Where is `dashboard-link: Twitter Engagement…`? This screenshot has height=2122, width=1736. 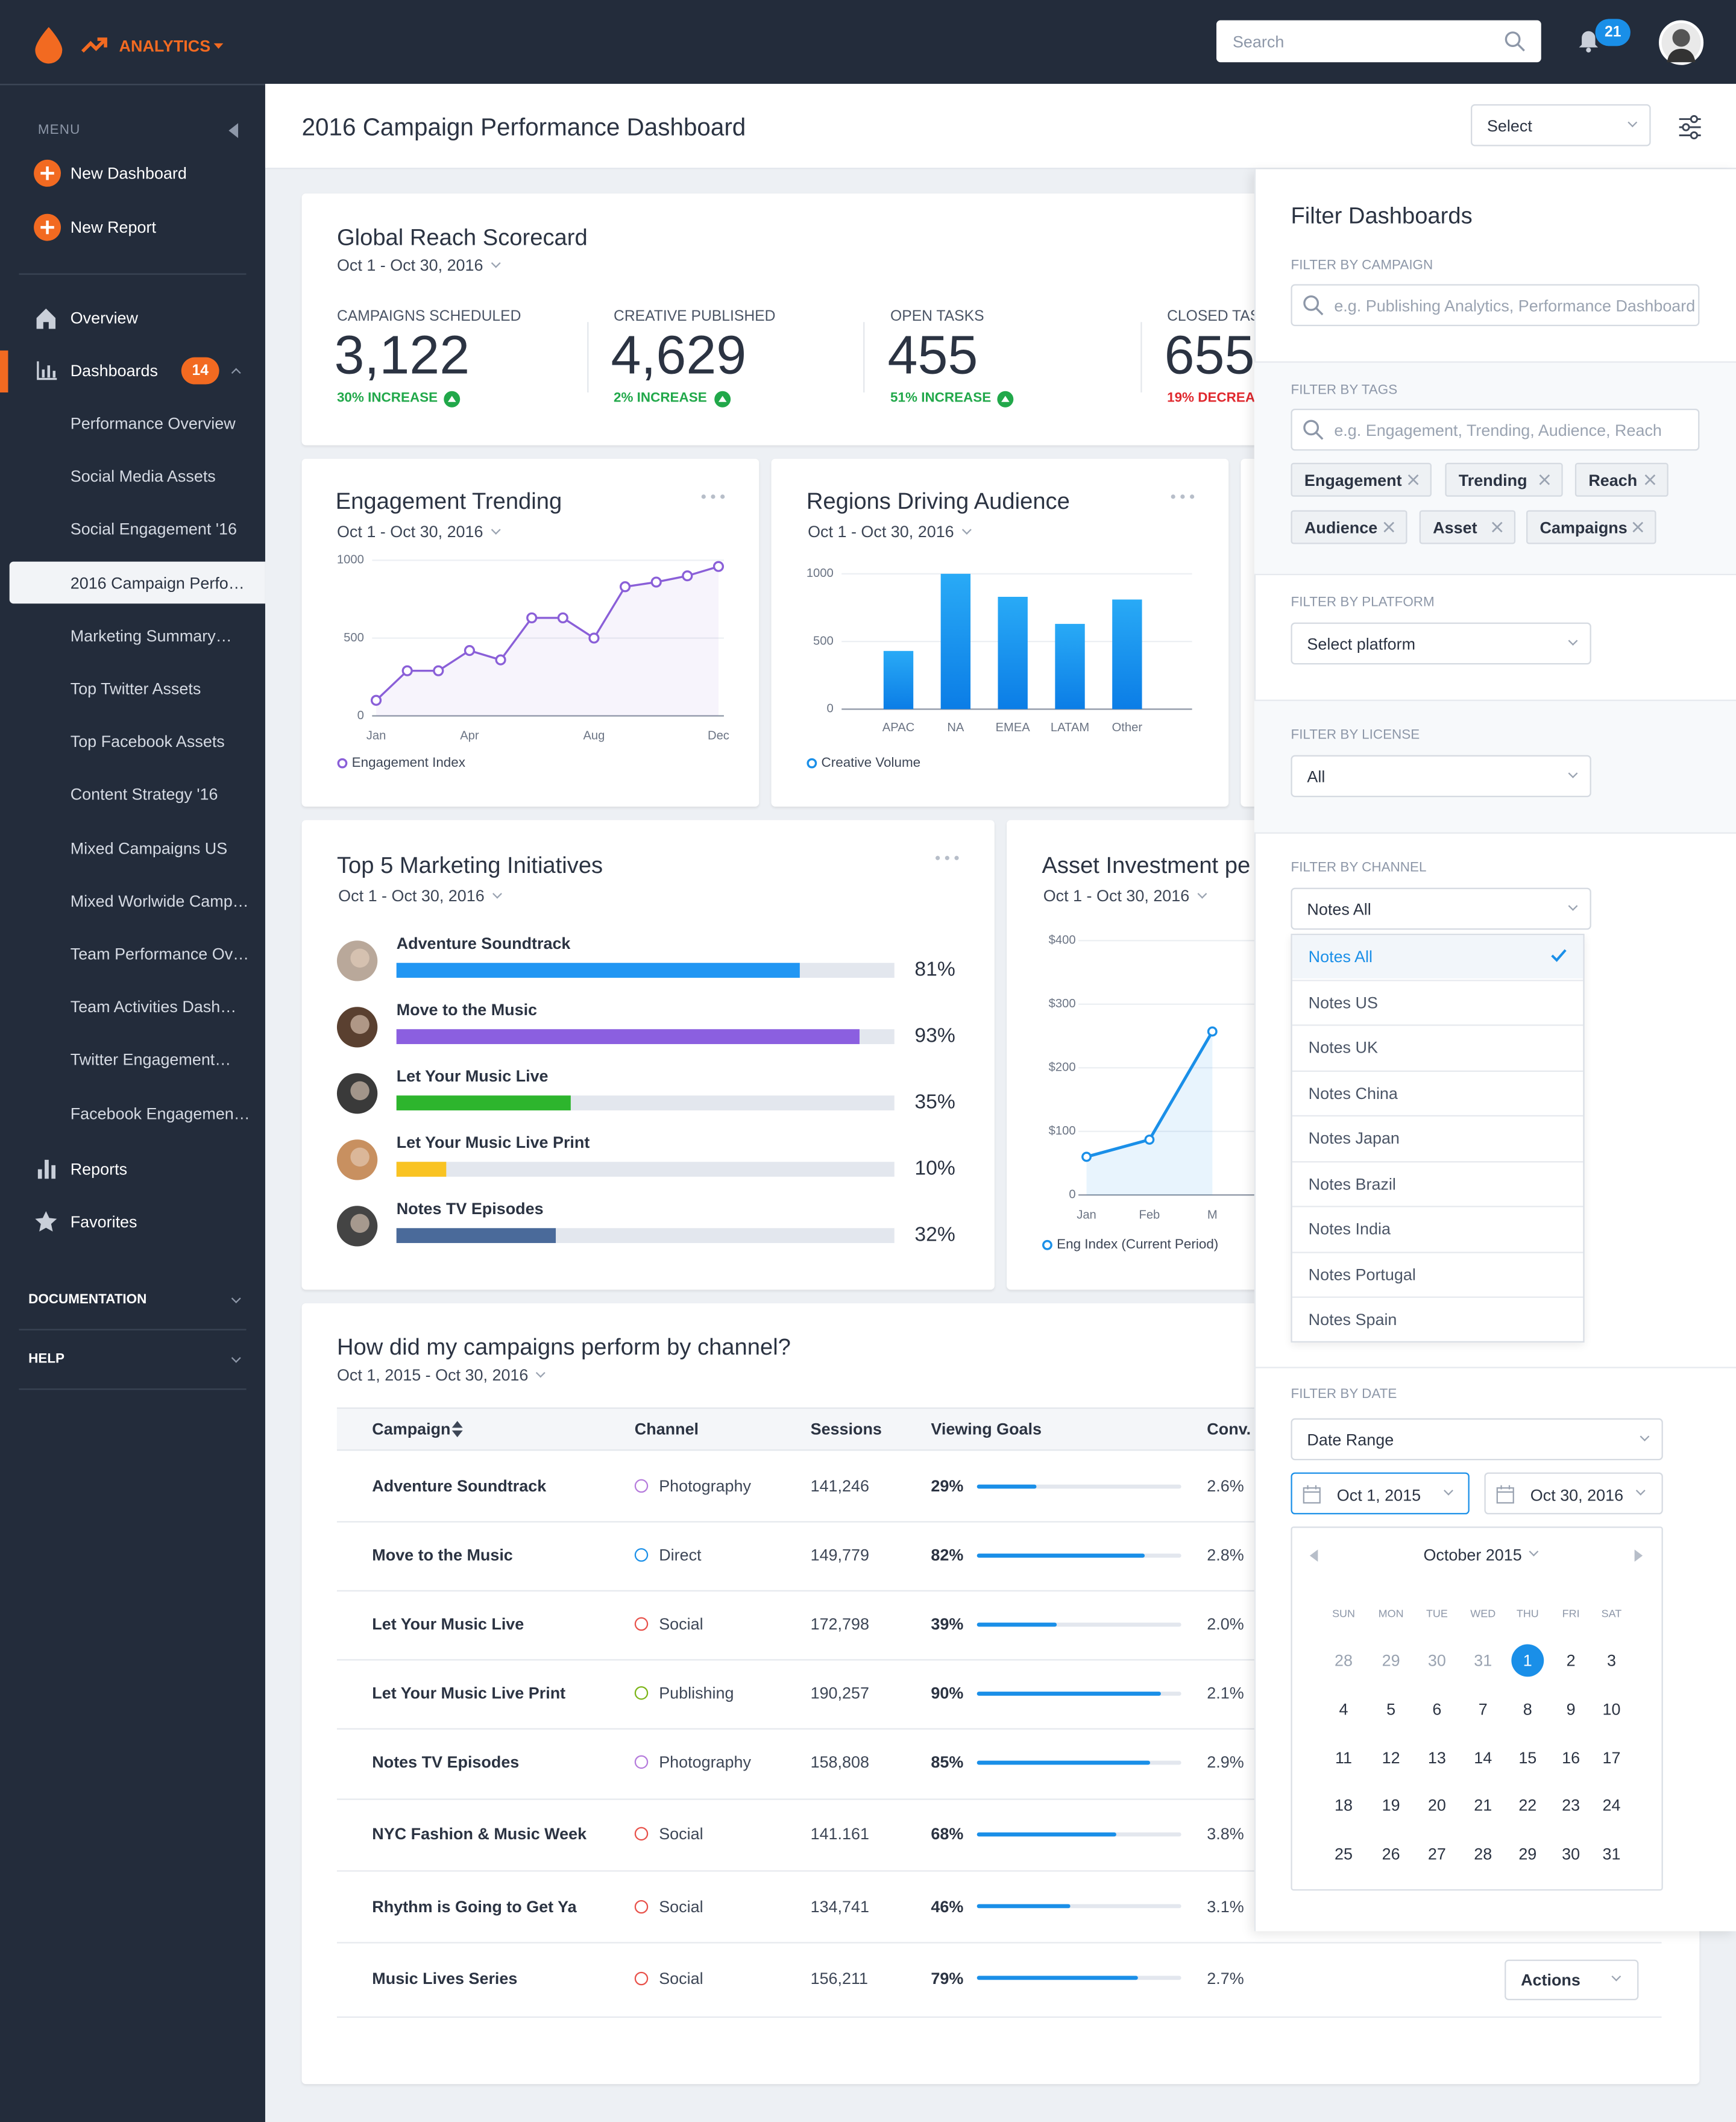 dashboard-link: Twitter Engagement… is located at coordinates (150, 1060).